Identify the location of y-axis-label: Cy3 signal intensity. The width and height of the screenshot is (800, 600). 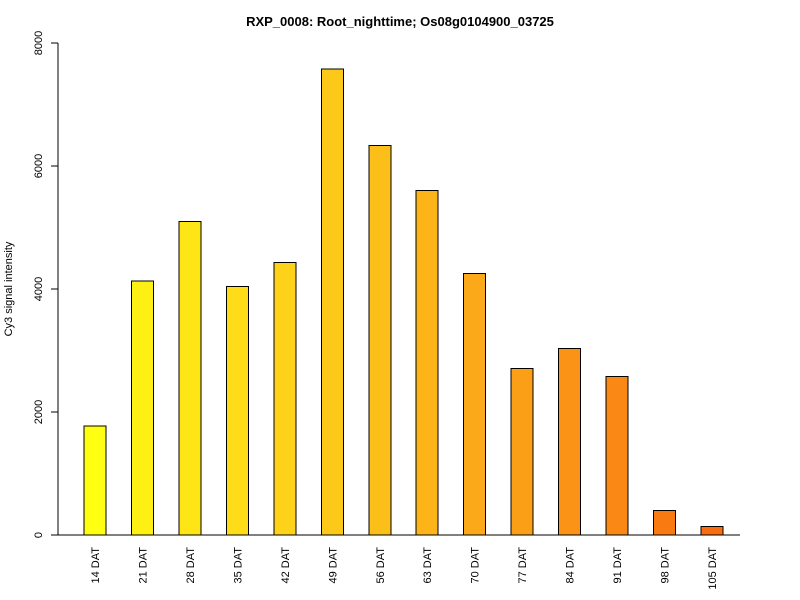
(9, 288).